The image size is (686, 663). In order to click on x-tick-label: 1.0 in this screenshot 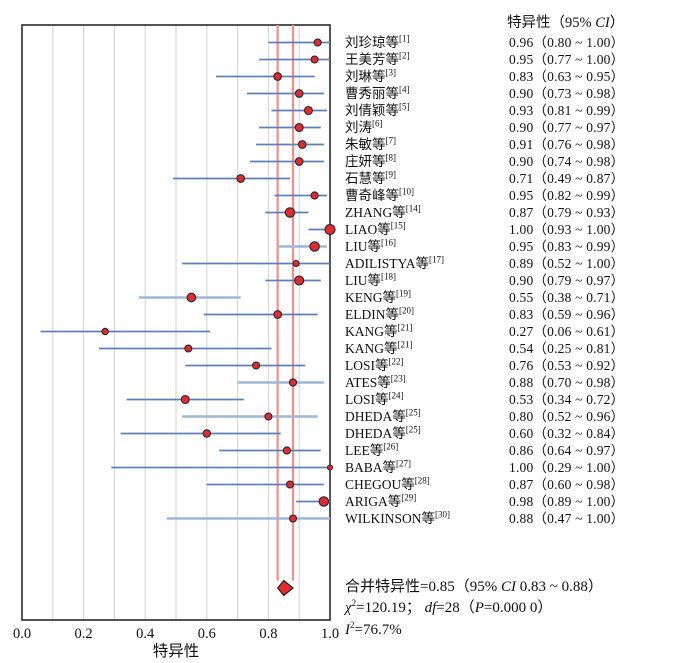, I will do `click(330, 634)`.